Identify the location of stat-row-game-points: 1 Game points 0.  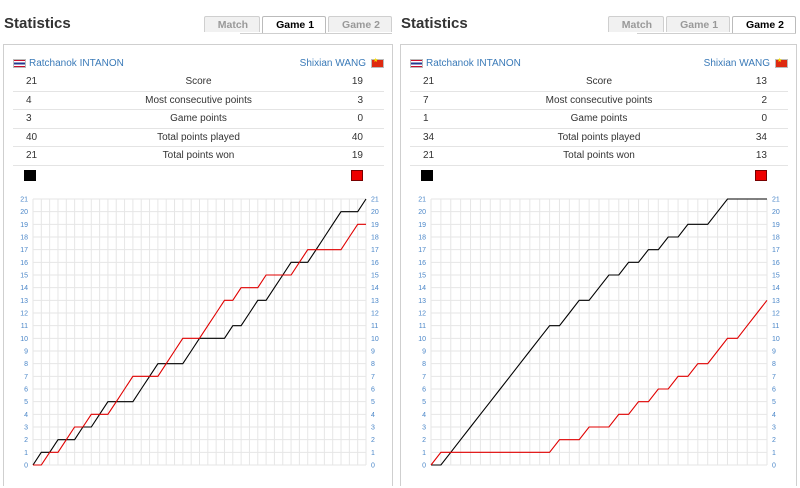
(599, 119).